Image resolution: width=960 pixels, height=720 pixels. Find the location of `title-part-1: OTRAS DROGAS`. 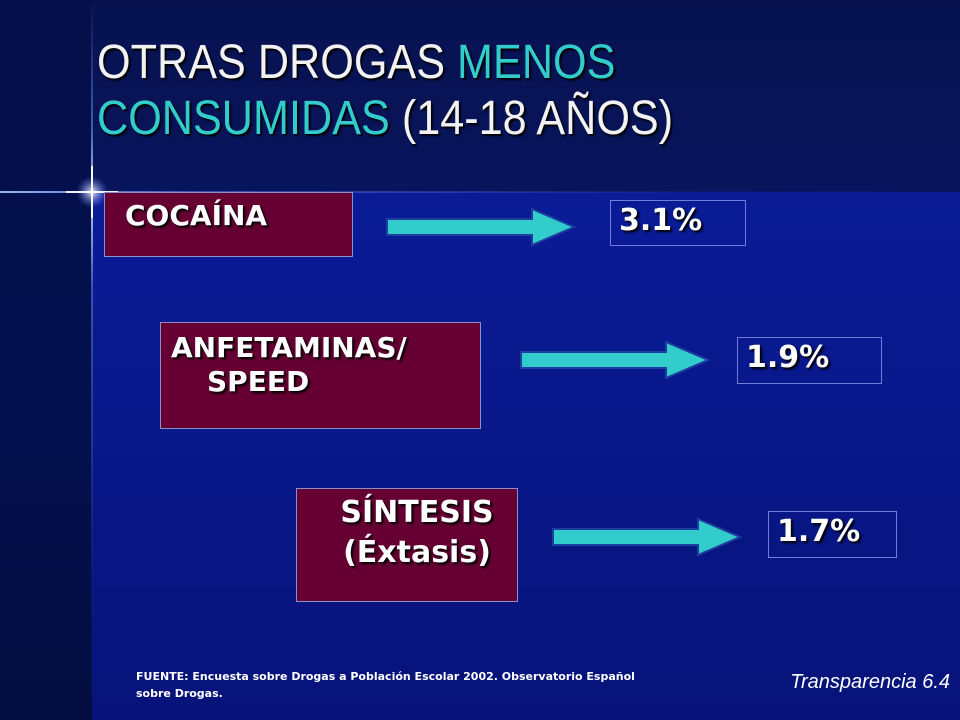

title-part-1: OTRAS DROGAS is located at coordinates (277, 62).